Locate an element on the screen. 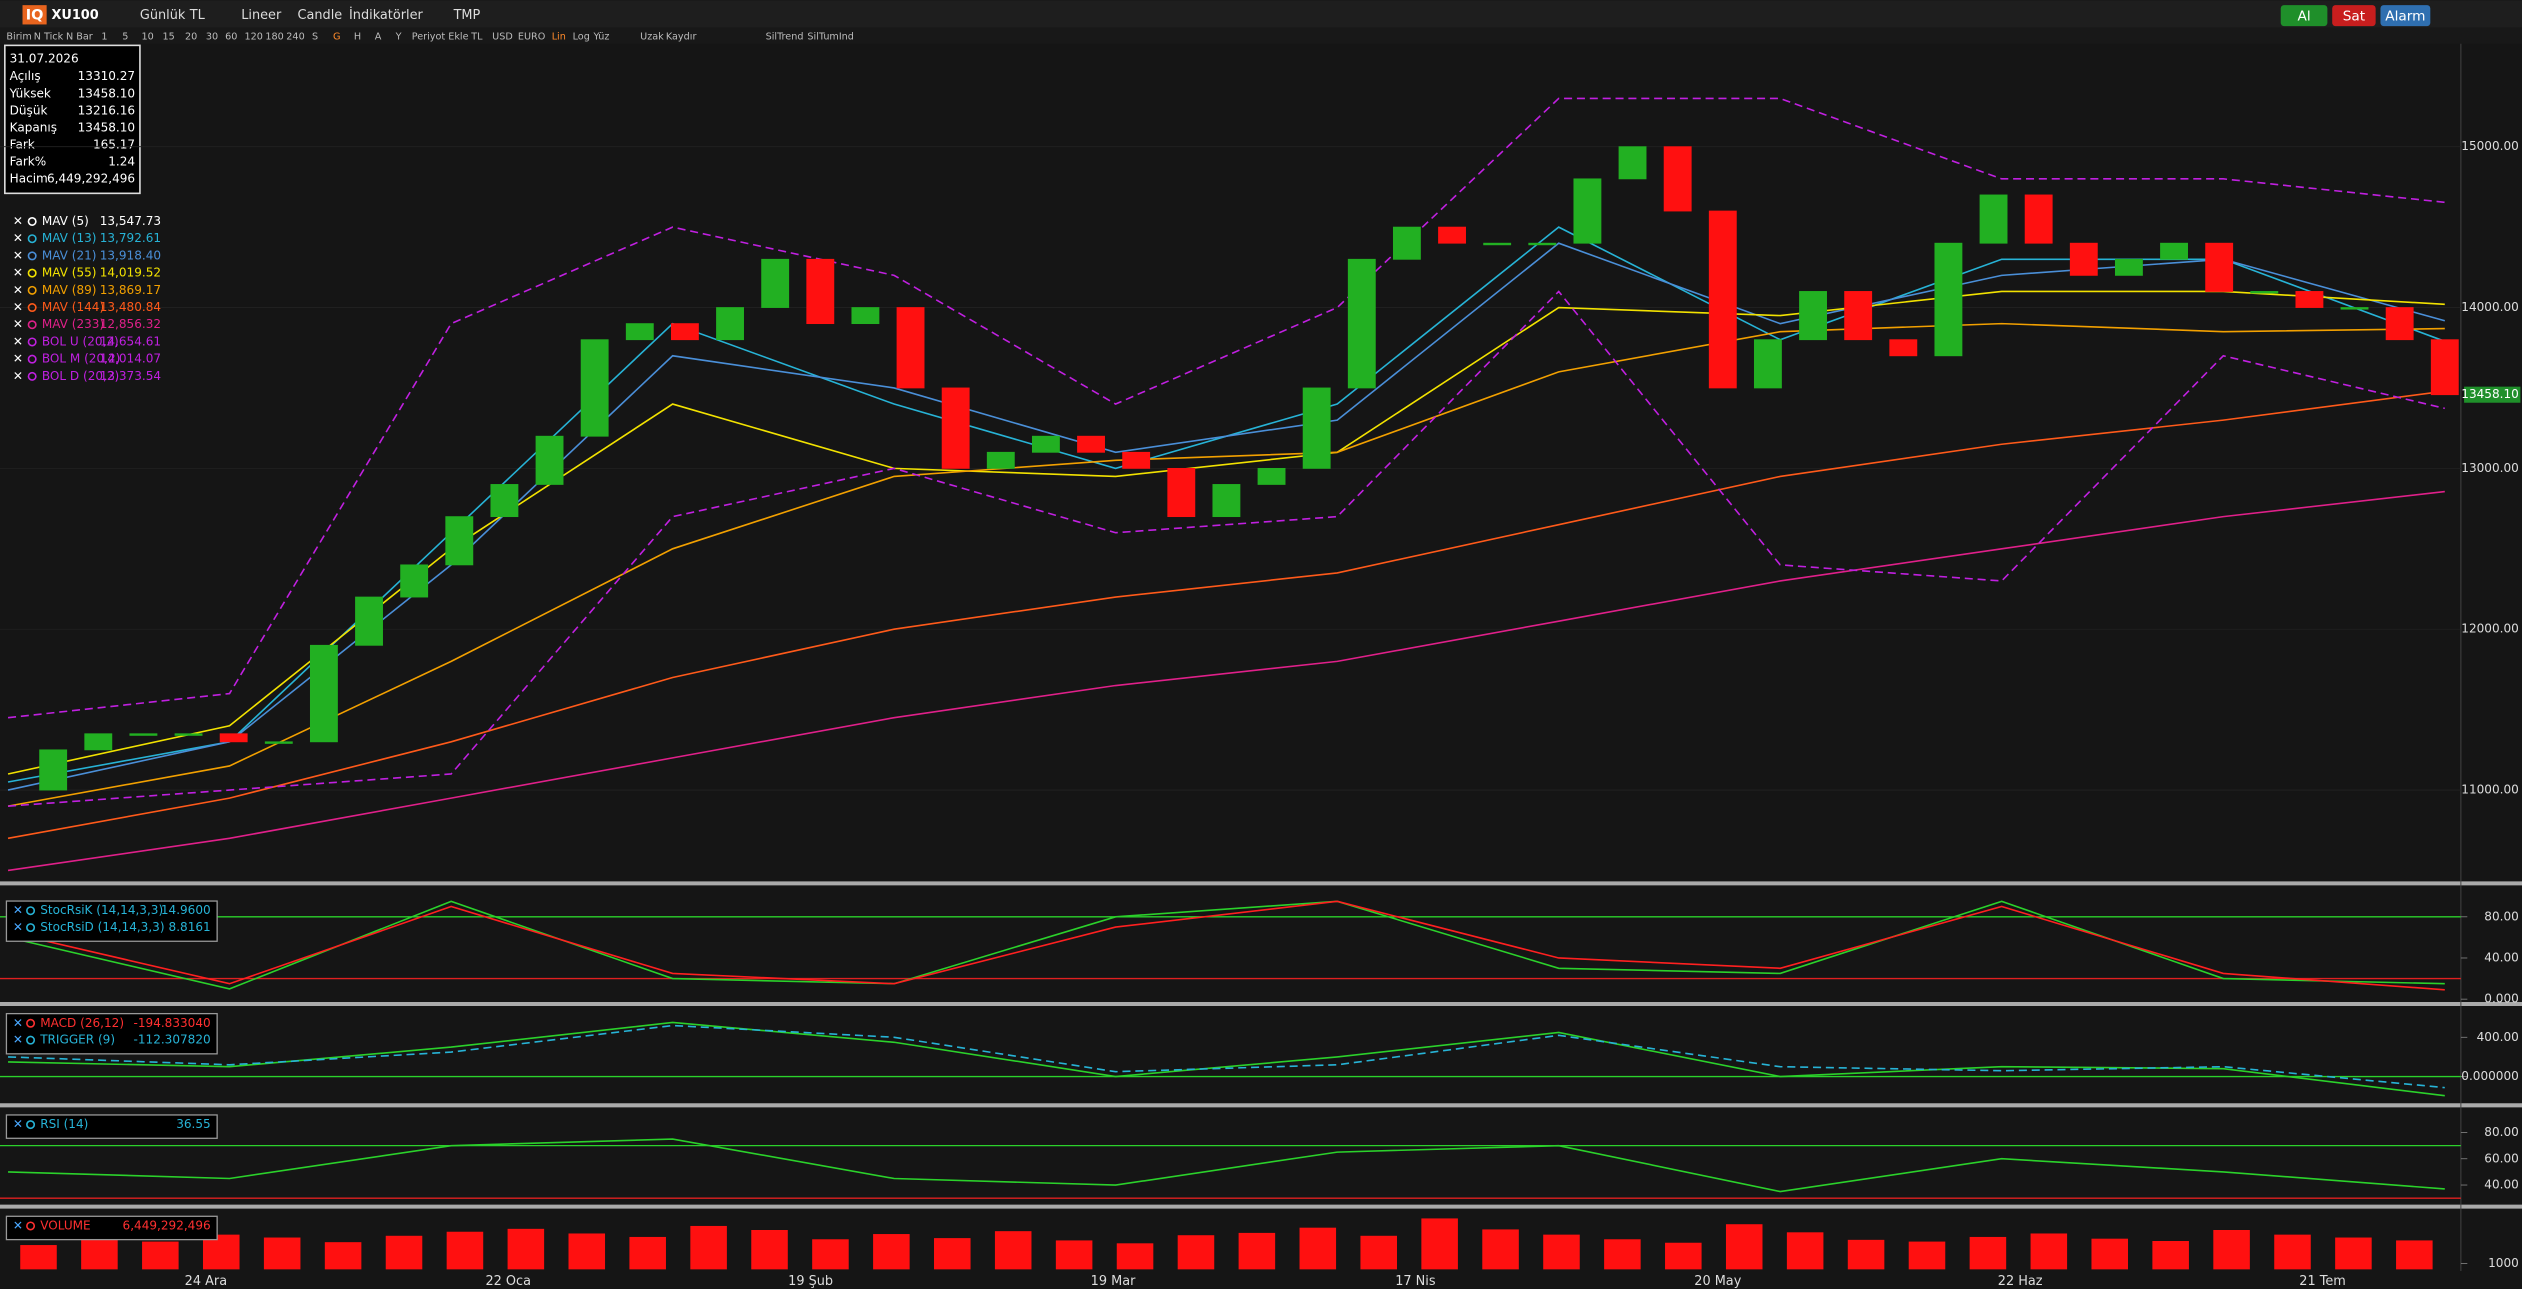 The height and width of the screenshot is (1289, 2522). legend-value: 12,856.32 is located at coordinates (130, 324).